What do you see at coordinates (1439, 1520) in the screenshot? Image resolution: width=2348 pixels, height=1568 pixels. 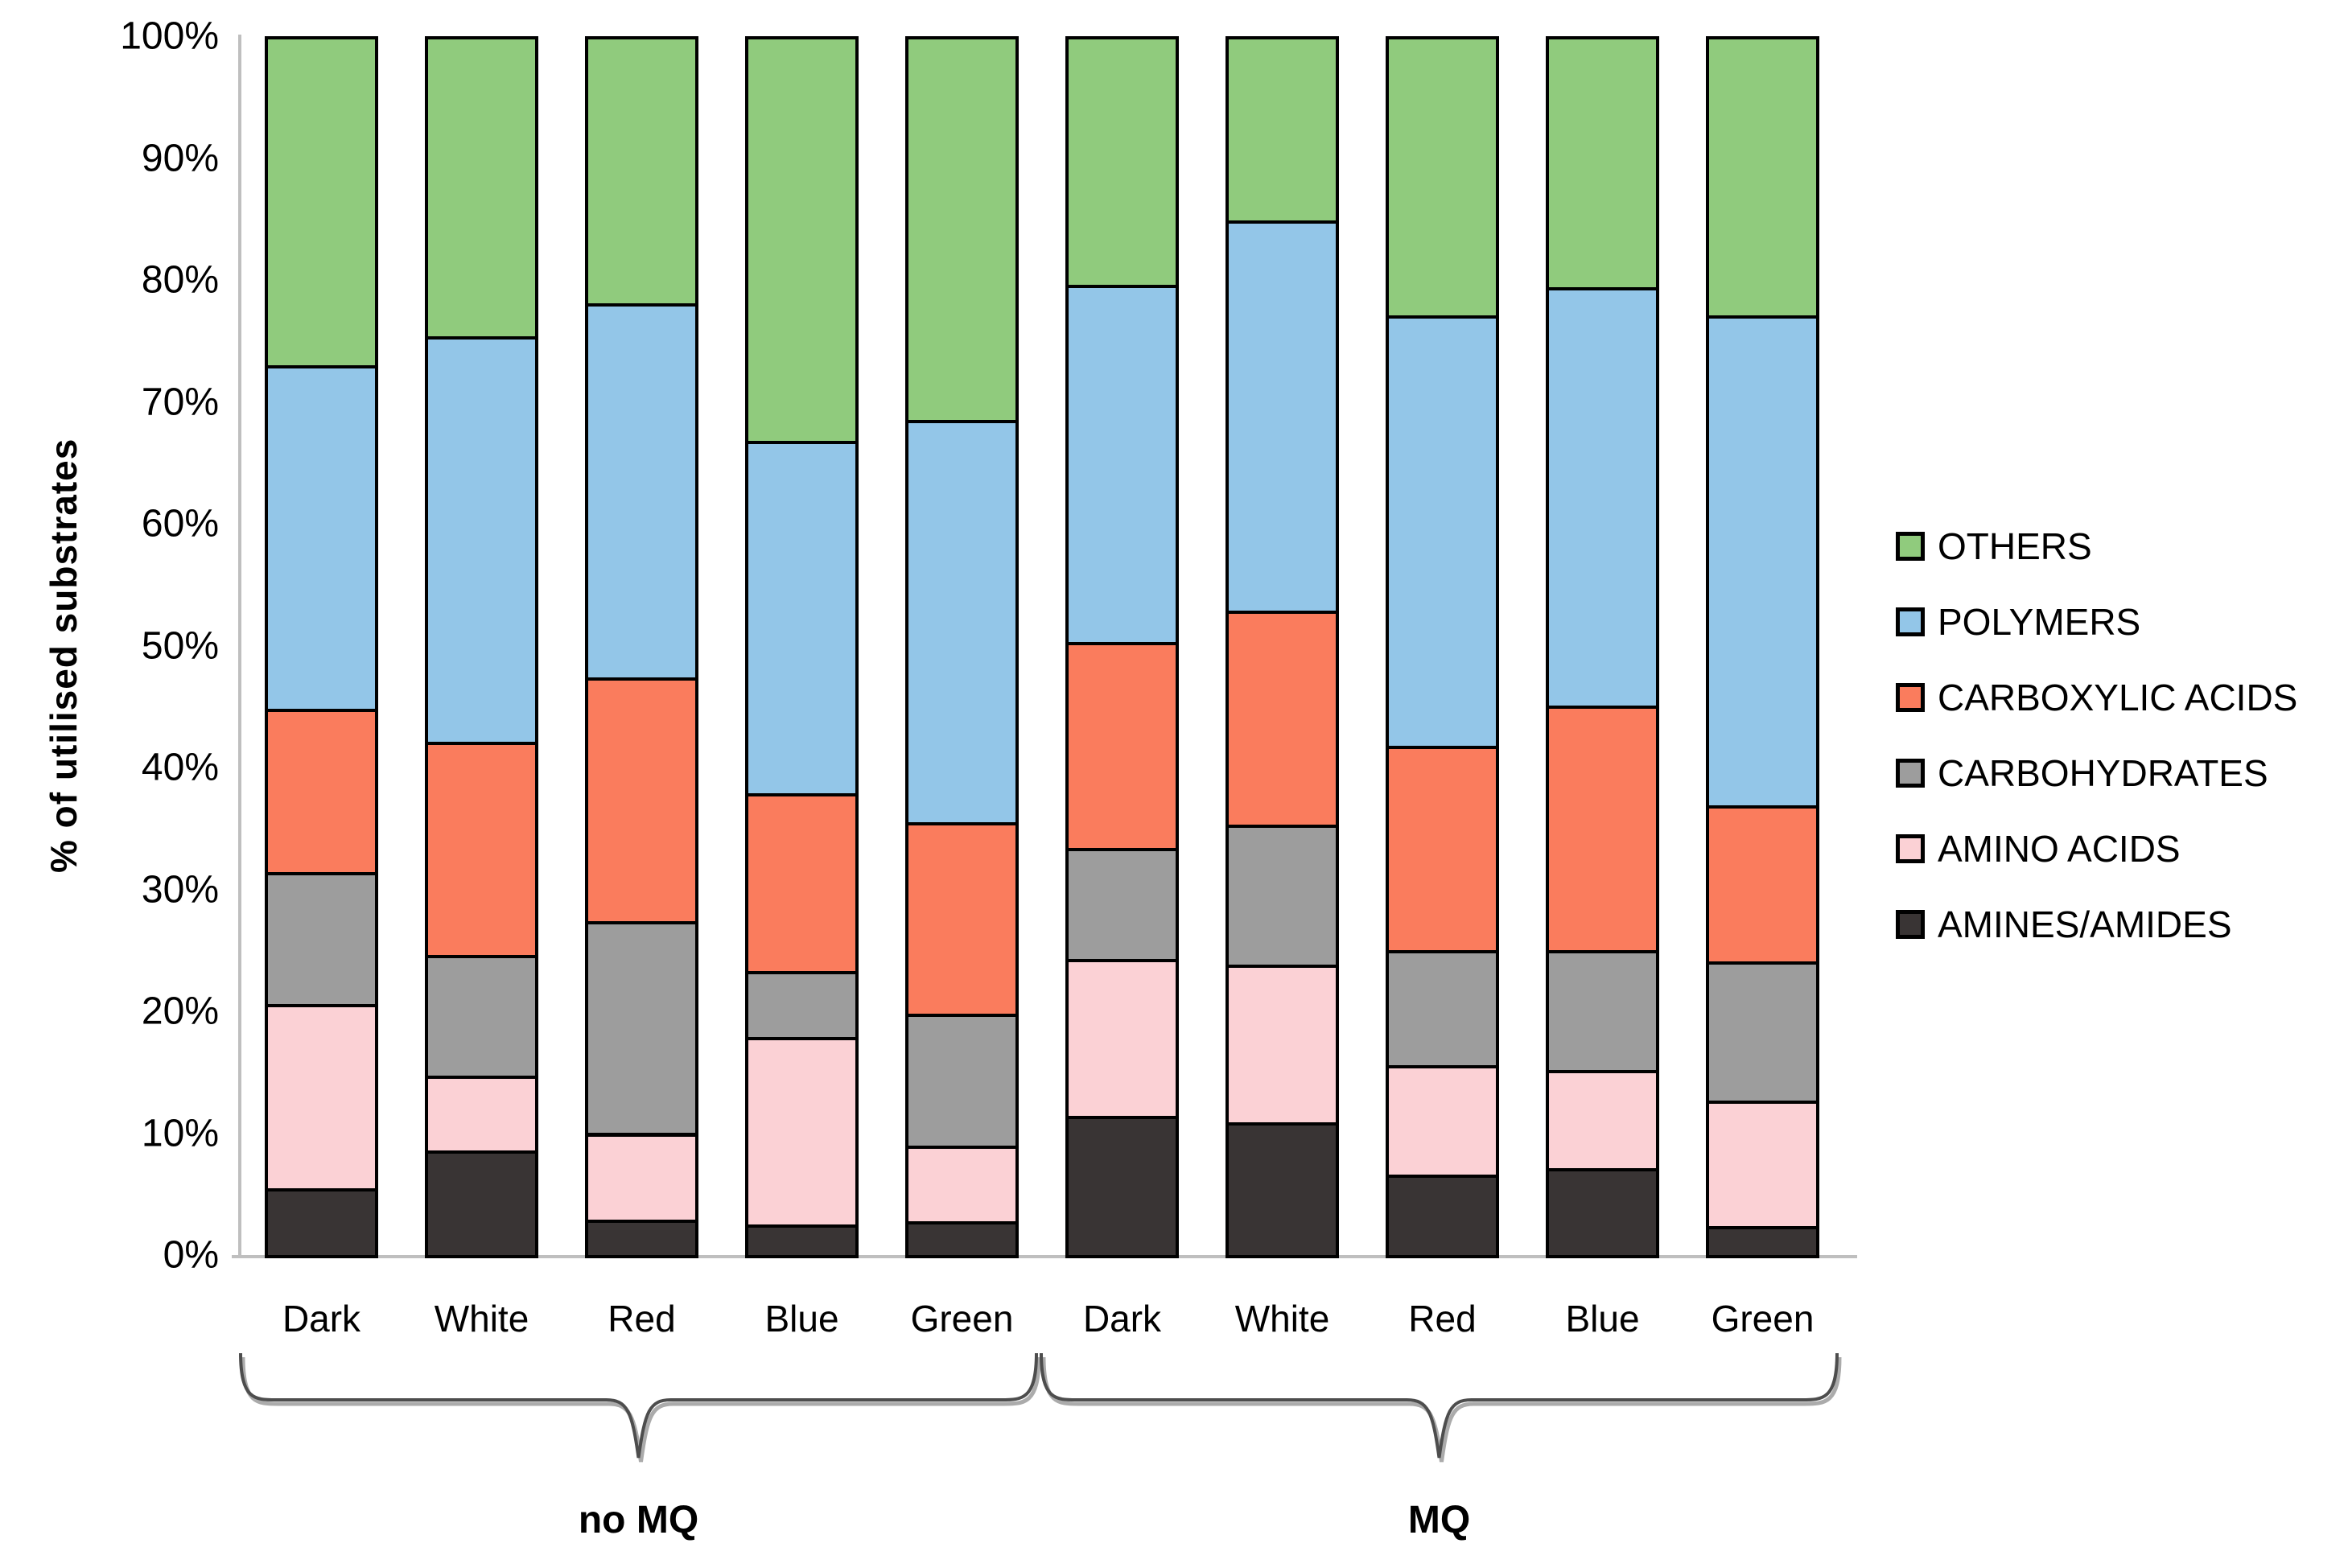 I see `group-label: MQ` at bounding box center [1439, 1520].